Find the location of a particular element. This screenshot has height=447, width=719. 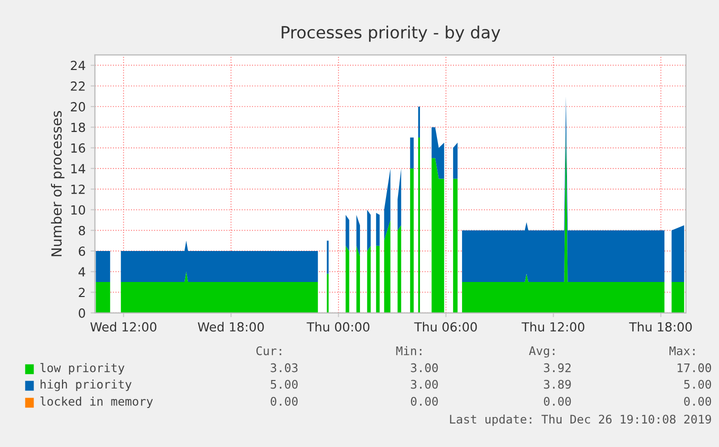

y-tick-label: 4 is located at coordinates (82, 271).